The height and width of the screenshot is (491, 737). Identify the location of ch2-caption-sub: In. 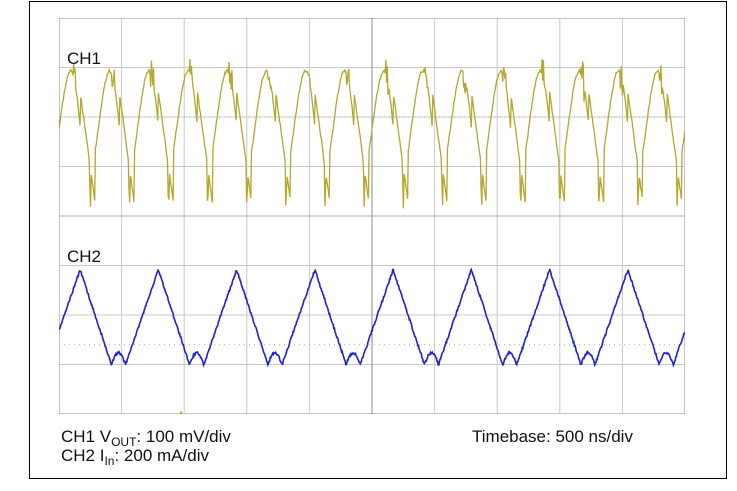
(109, 461).